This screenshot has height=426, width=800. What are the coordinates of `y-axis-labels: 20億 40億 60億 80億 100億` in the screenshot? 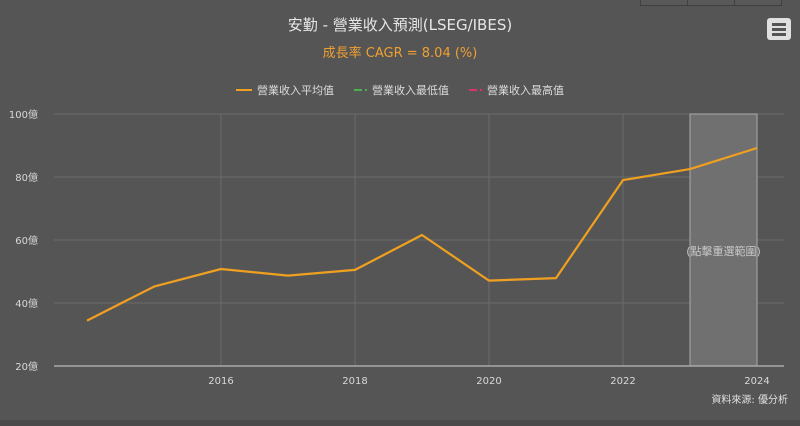 It's located at (23, 240).